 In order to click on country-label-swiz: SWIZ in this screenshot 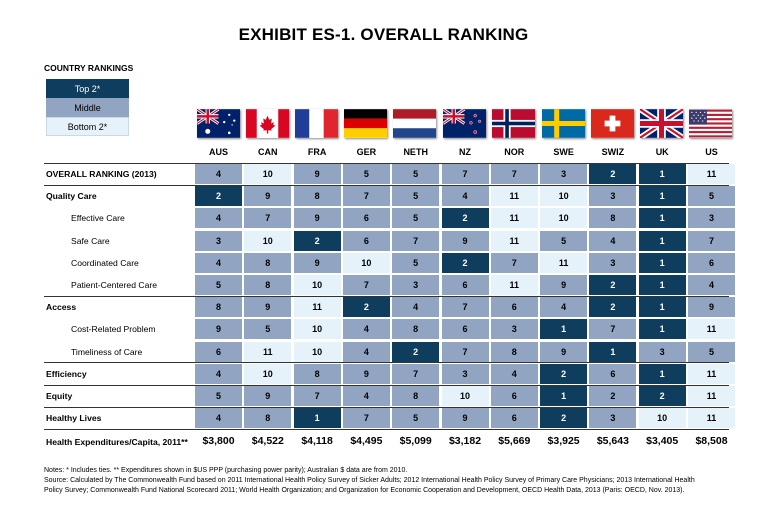, I will do `click(613, 152)`.